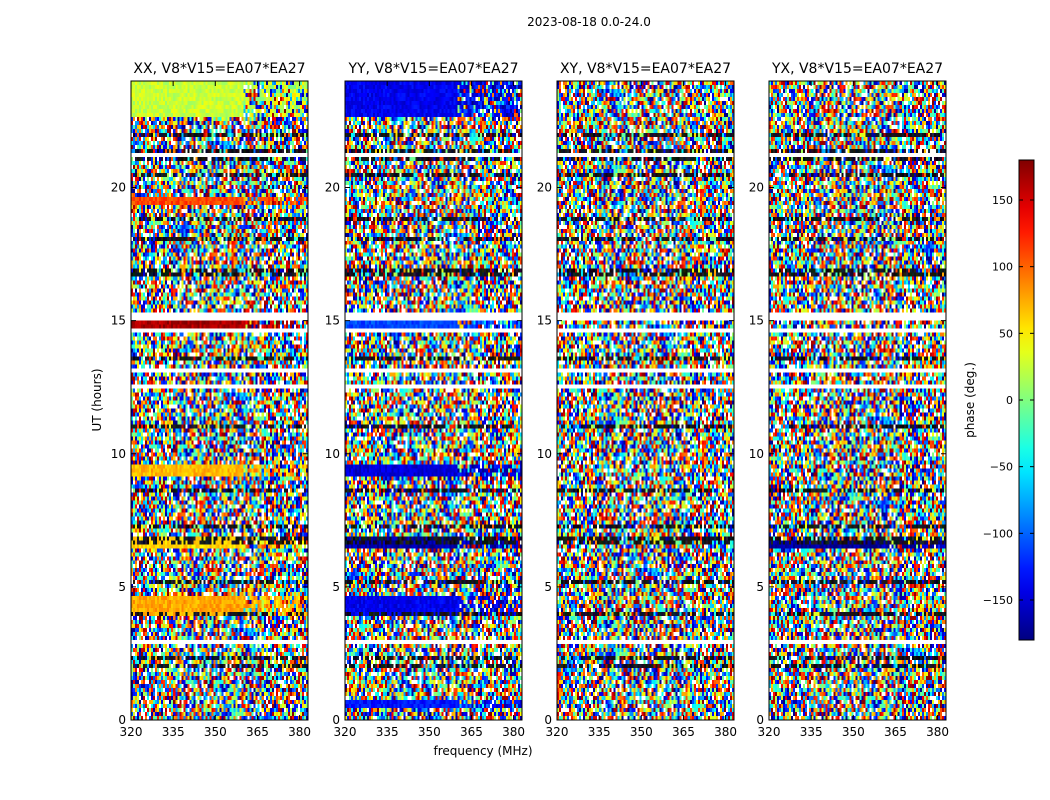  Describe the element at coordinates (1002, 267) in the screenshot. I see `colorbar-tick-label: 100` at that location.